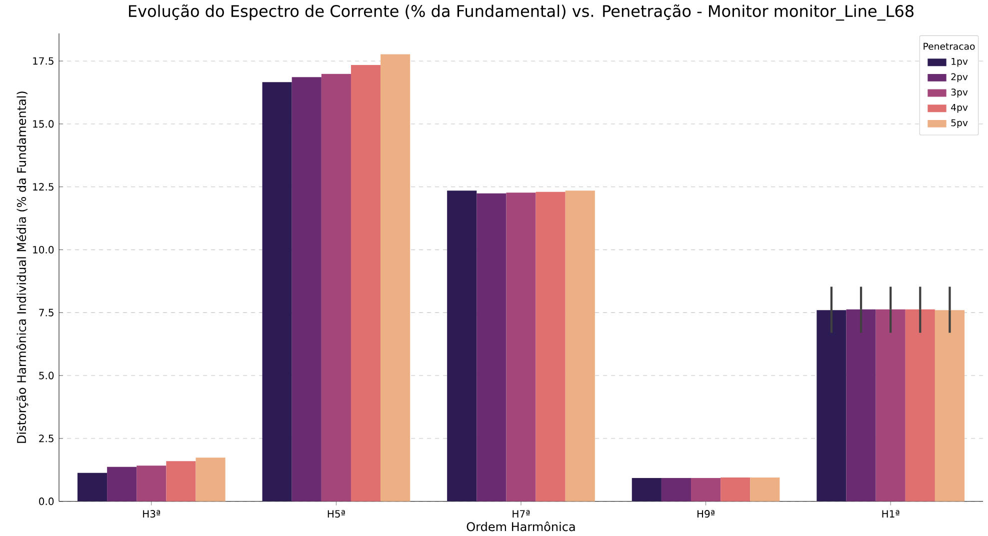  Describe the element at coordinates (336, 514) in the screenshot. I see `x-tick-label: H5ª` at that location.